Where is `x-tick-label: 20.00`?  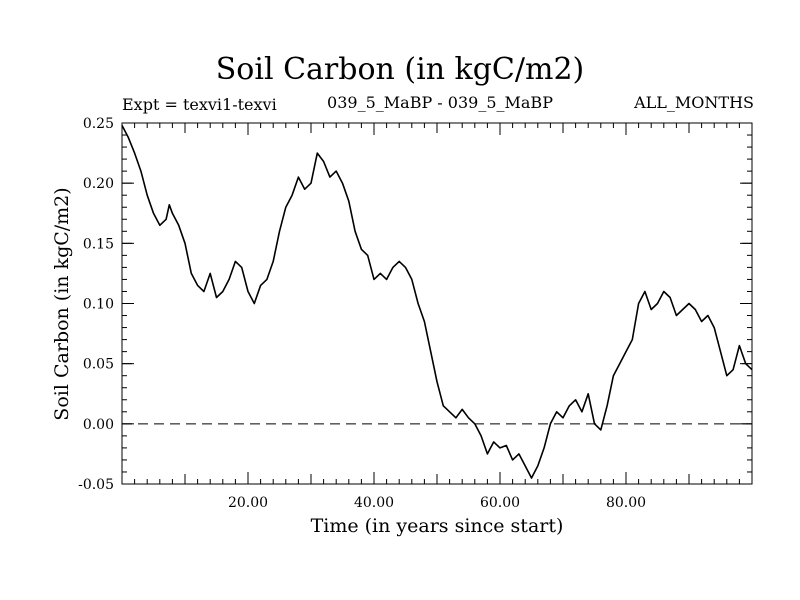
x-tick-label: 20.00 is located at coordinates (248, 503).